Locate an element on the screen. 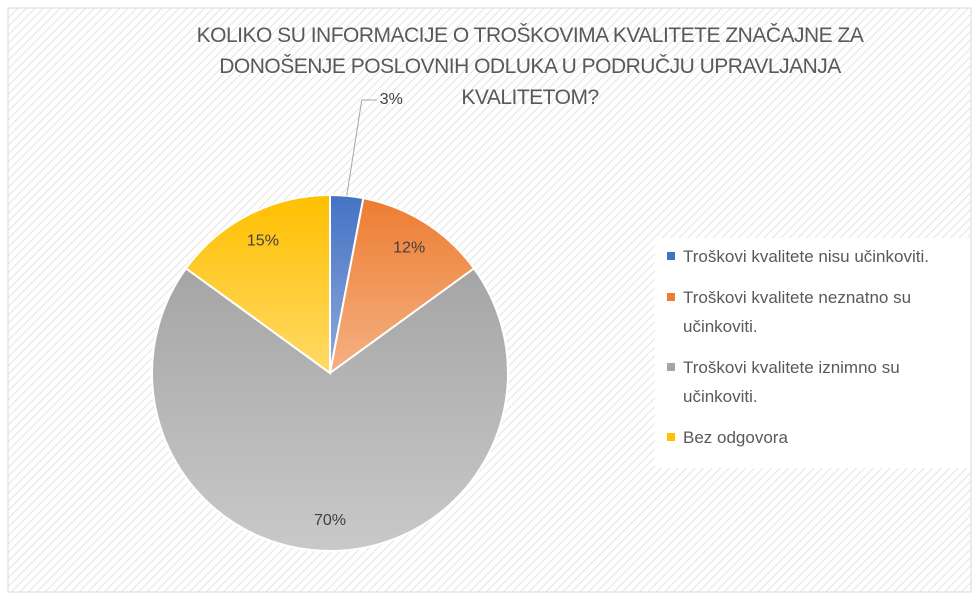 This screenshot has width=980, height=601. leader-line is located at coordinates (361, 147).